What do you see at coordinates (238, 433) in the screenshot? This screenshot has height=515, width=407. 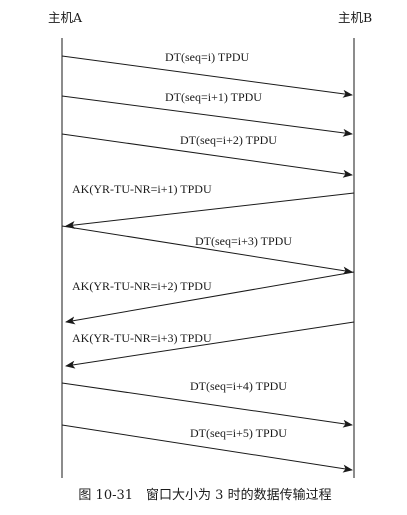 I see `message-label-9: DT(seq=i+5) TPDU` at bounding box center [238, 433].